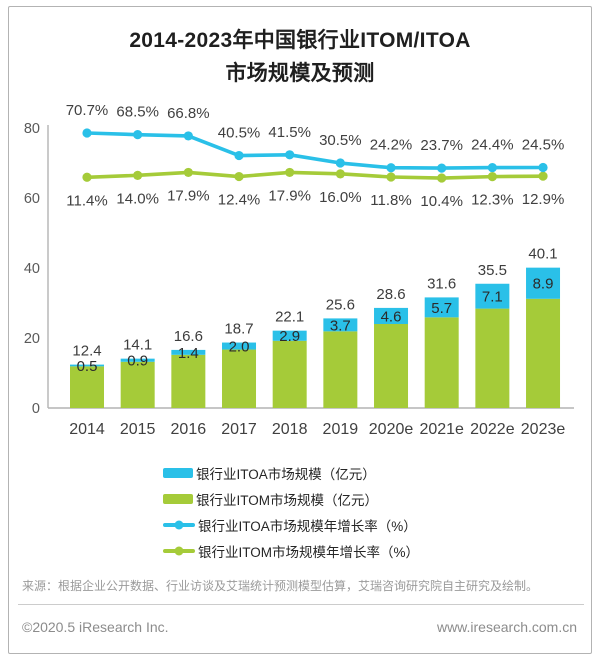 The height and width of the screenshot is (660, 600). Describe the element at coordinates (87, 110) in the screenshot. I see `itoa-growth-label: 70.7%` at that location.